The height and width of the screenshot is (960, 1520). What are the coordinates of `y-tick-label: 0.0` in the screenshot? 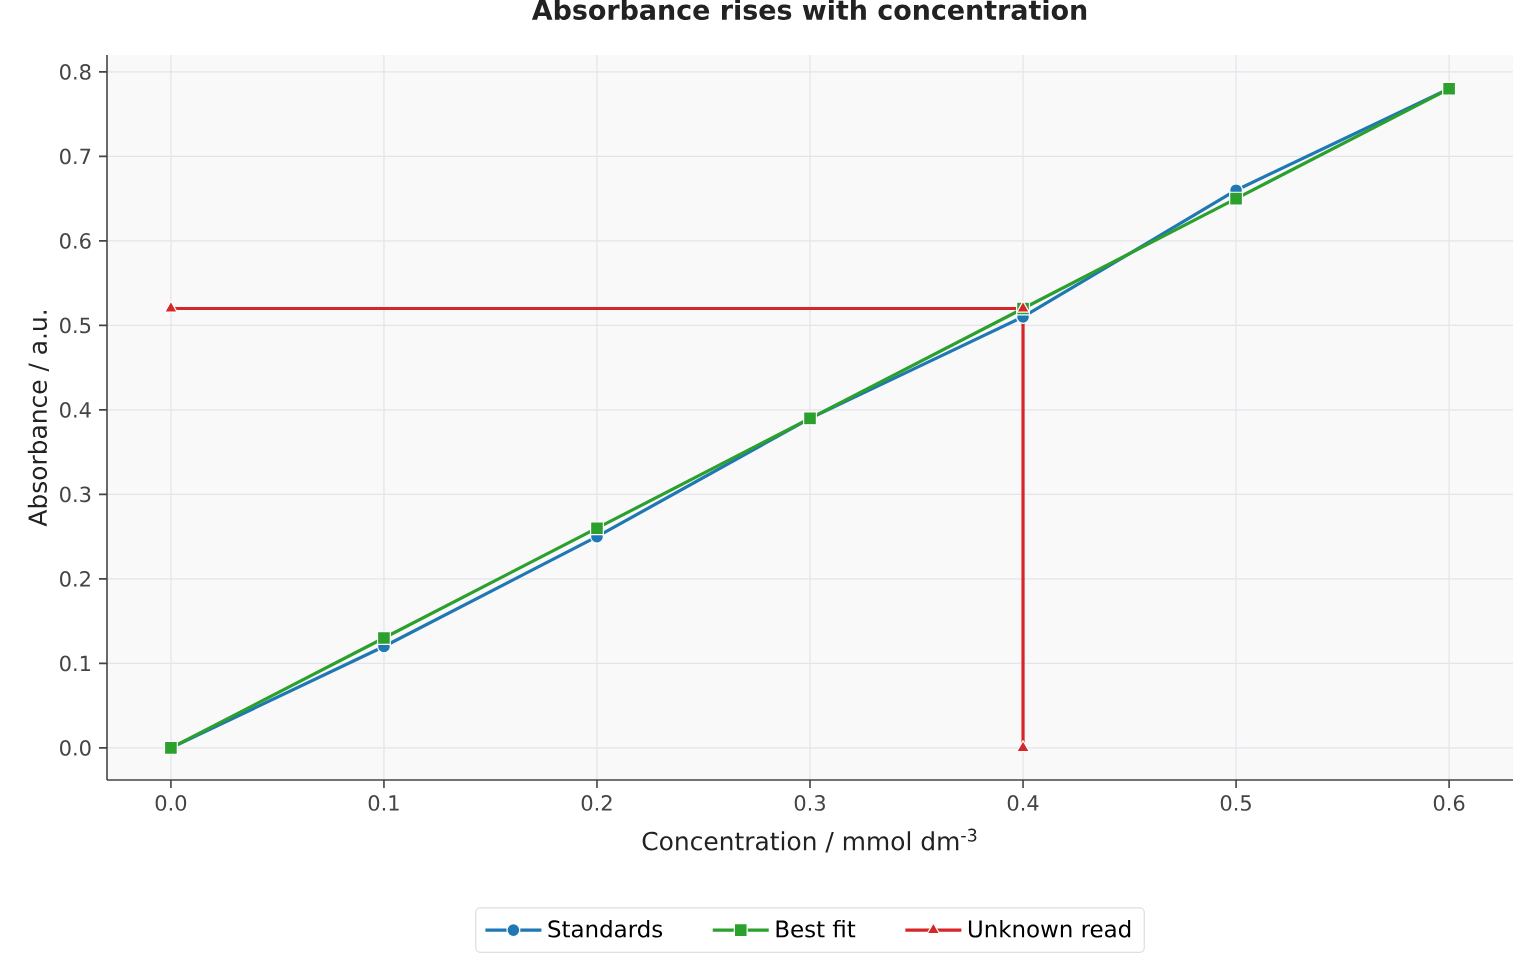 It's located at (75, 747).